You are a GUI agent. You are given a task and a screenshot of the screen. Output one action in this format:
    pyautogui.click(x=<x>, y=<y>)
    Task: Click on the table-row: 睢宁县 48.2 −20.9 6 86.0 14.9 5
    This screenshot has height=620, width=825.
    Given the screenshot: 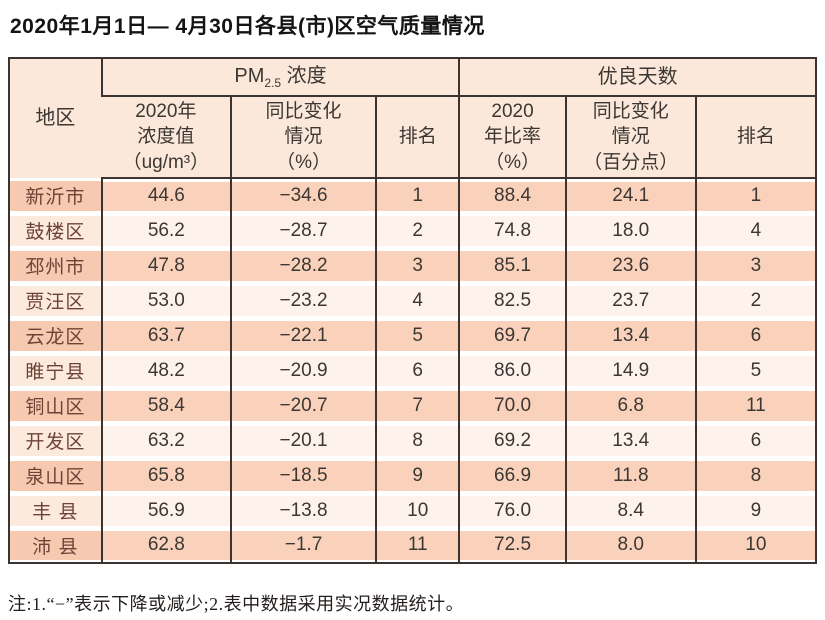 What is the action you would take?
    pyautogui.click(x=412, y=370)
    